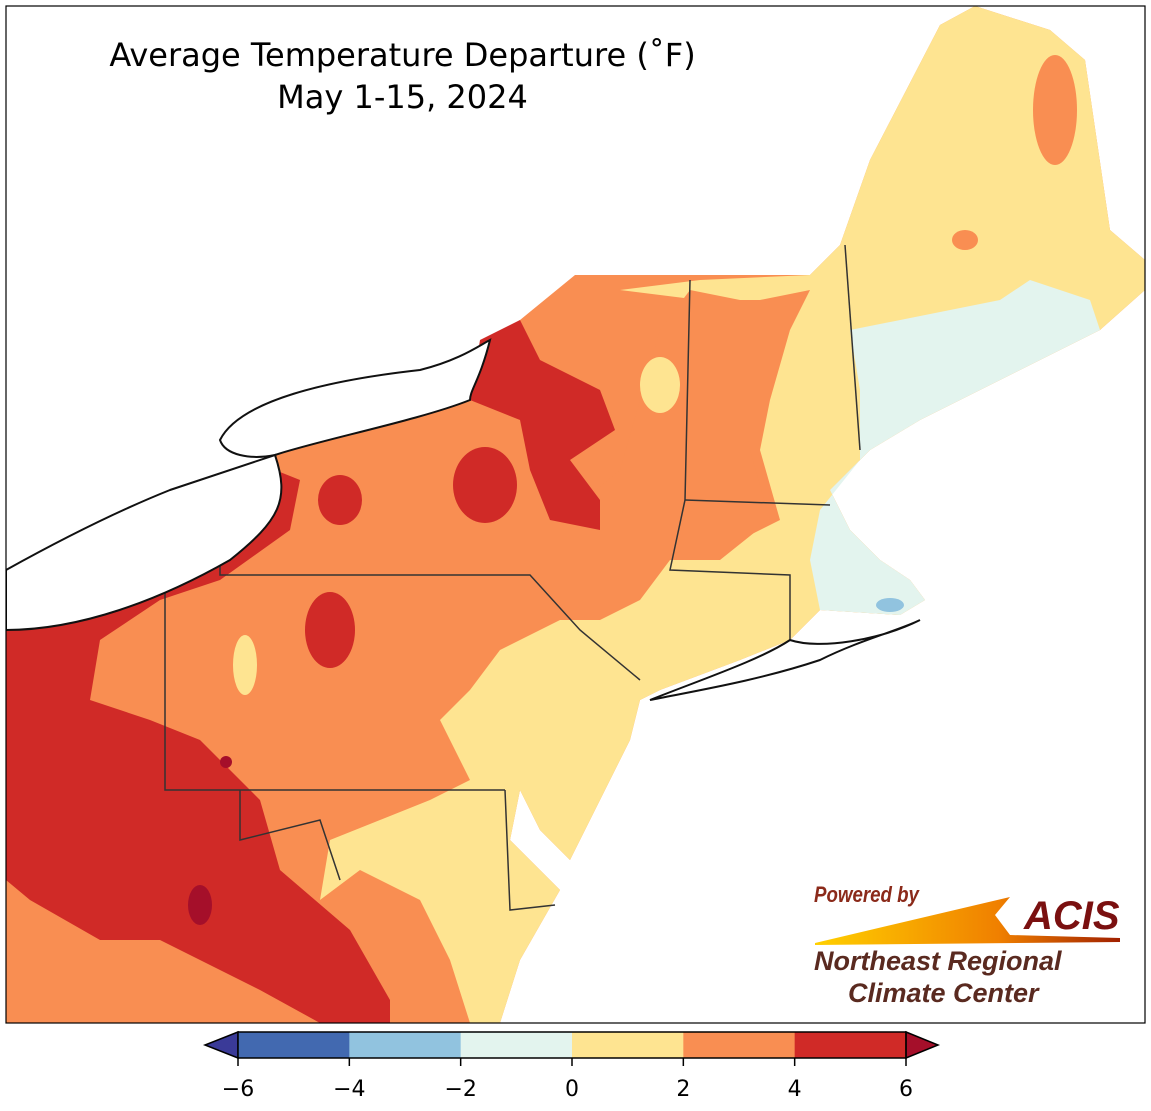 This screenshot has width=1151, height=1111. I want to click on region-4-to-6-north-ny, so click(542, 425).